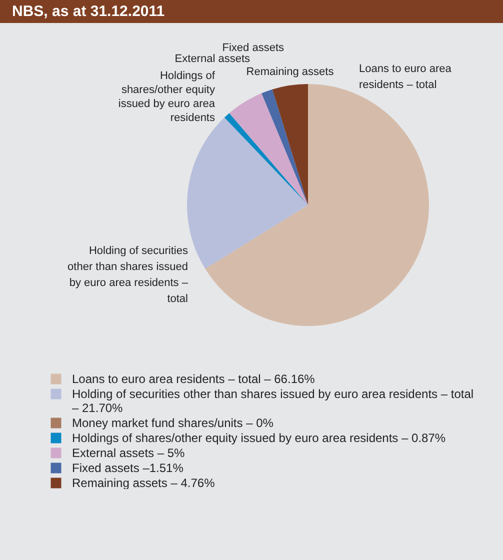  What do you see at coordinates (128, 275) in the screenshot?
I see `text: Holding of securities other than shares issued by euro area residents – total` at bounding box center [128, 275].